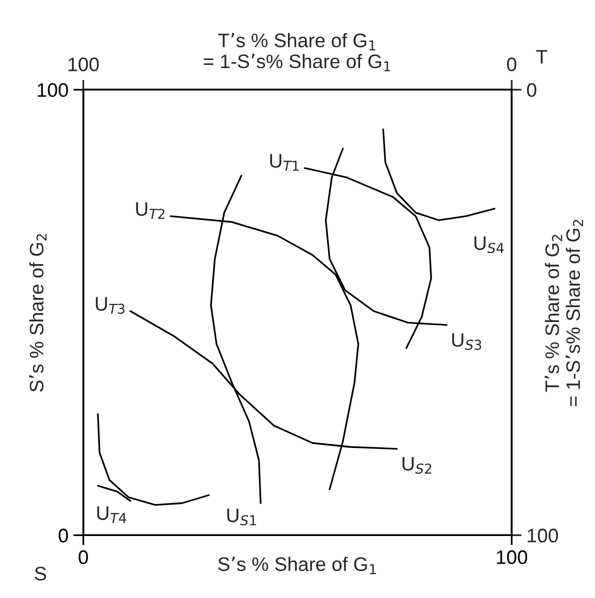  I want to click on annotation: U$_{T4}$, so click(111, 514).